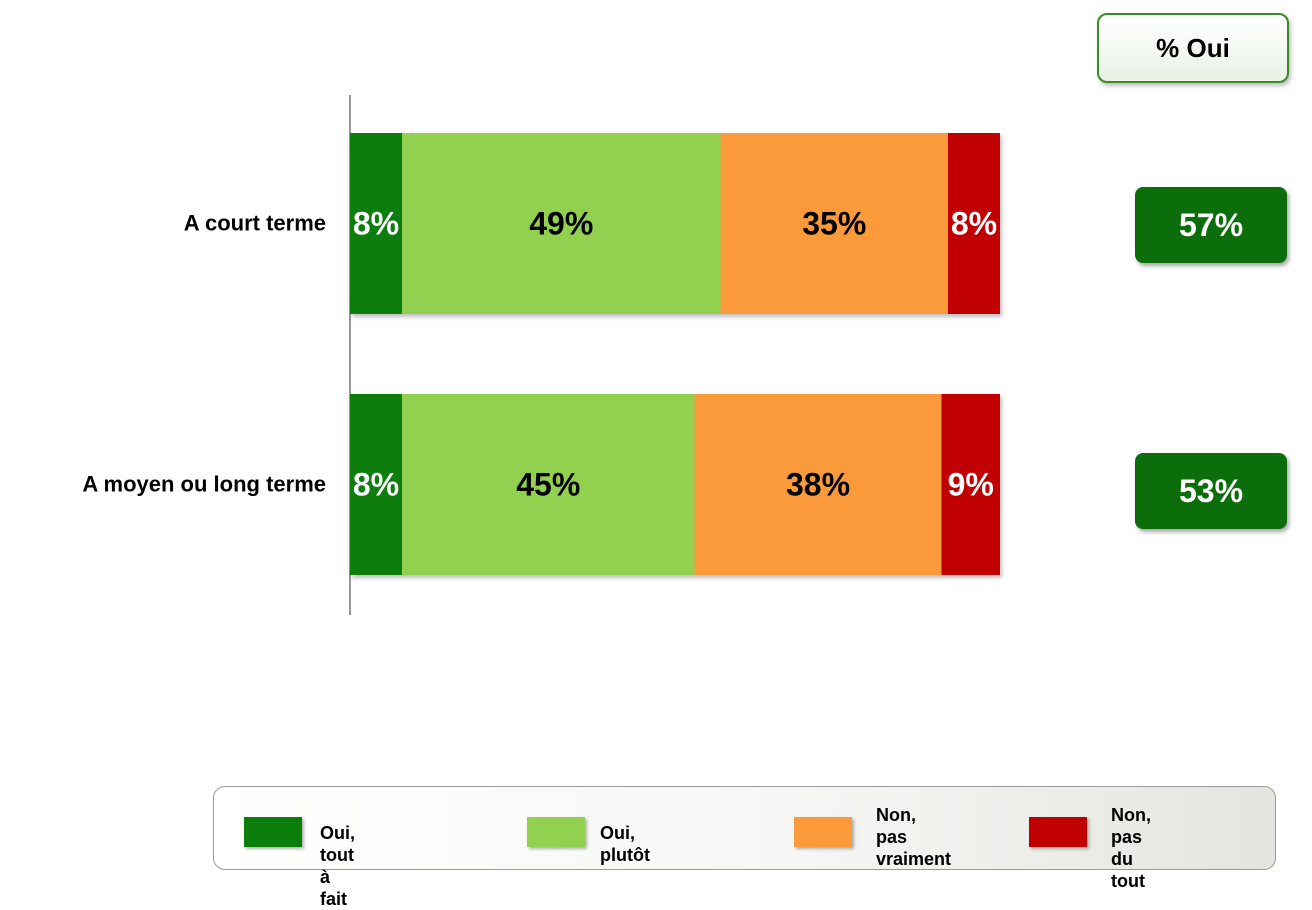 The image size is (1312, 910). What do you see at coordinates (1211, 491) in the screenshot?
I see `summary-badge-long-term: 53%` at bounding box center [1211, 491].